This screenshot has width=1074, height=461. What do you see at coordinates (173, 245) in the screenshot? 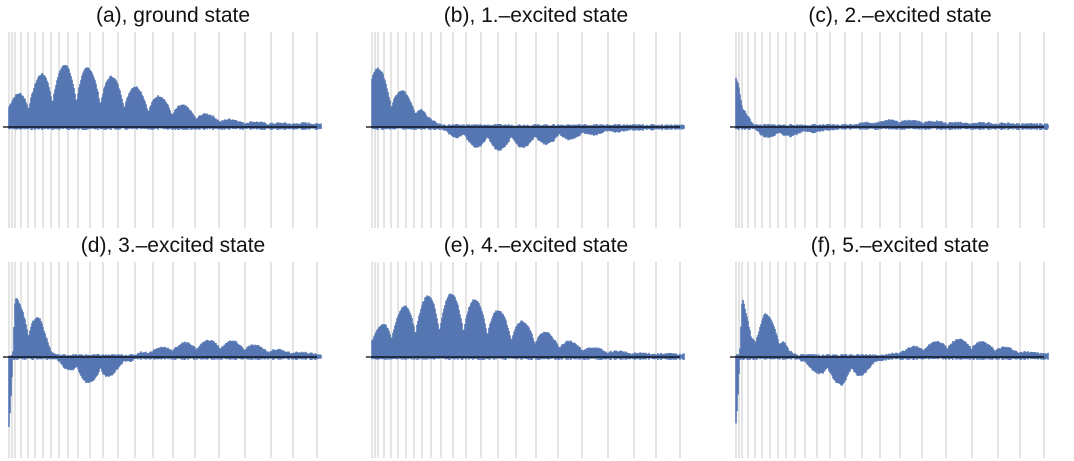
I see `panel-title: (d), 3.–excited state` at bounding box center [173, 245].